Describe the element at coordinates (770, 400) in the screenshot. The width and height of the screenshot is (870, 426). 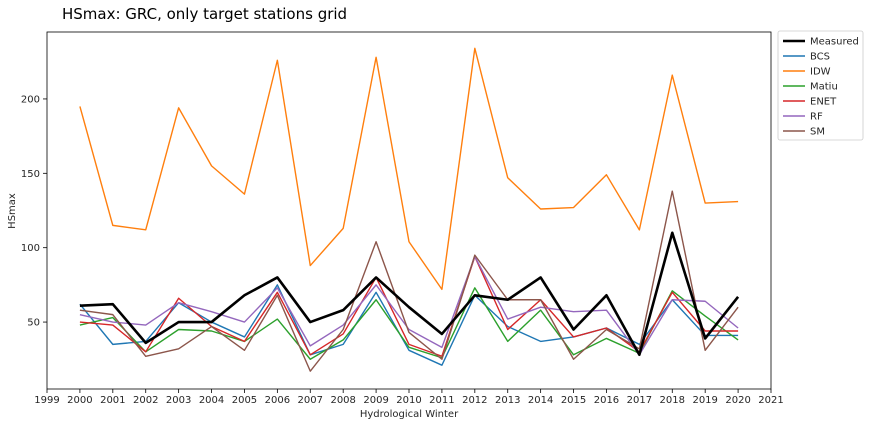
I see `x-tick-label: 2021` at that location.